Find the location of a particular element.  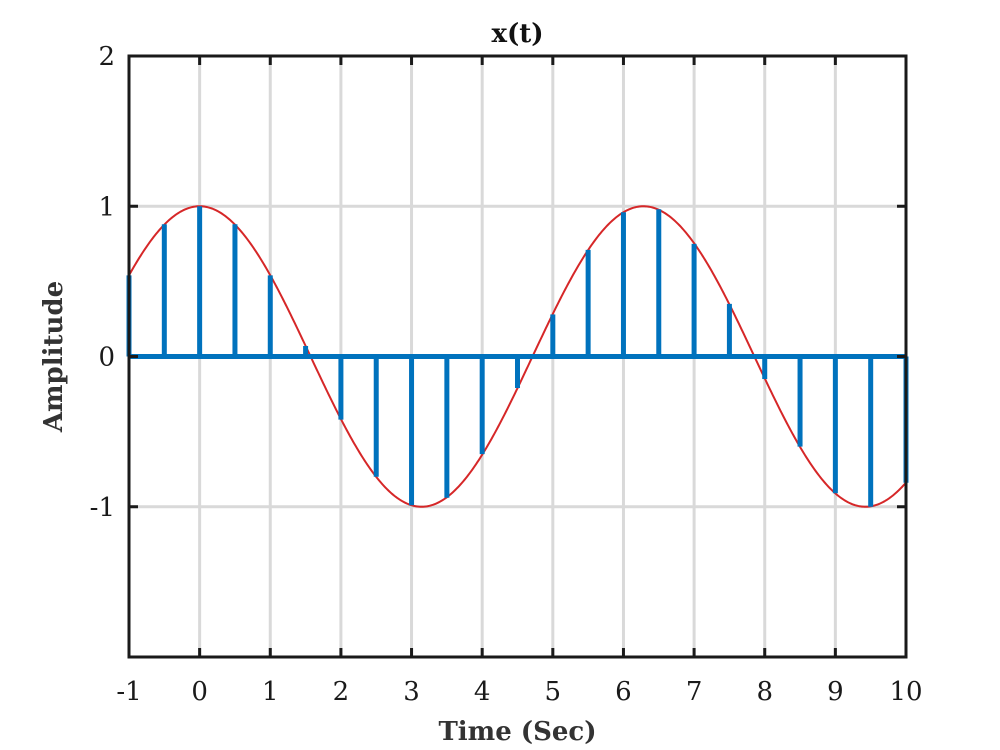

x-tick-label: -1 is located at coordinates (128, 692).